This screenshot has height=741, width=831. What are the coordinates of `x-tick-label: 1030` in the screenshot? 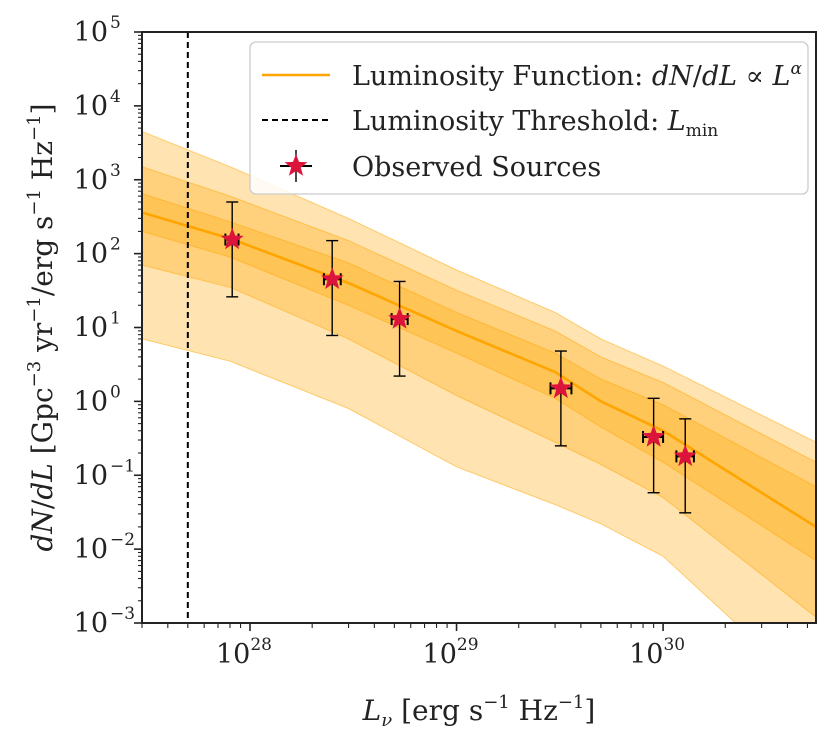 It's located at (657, 652).